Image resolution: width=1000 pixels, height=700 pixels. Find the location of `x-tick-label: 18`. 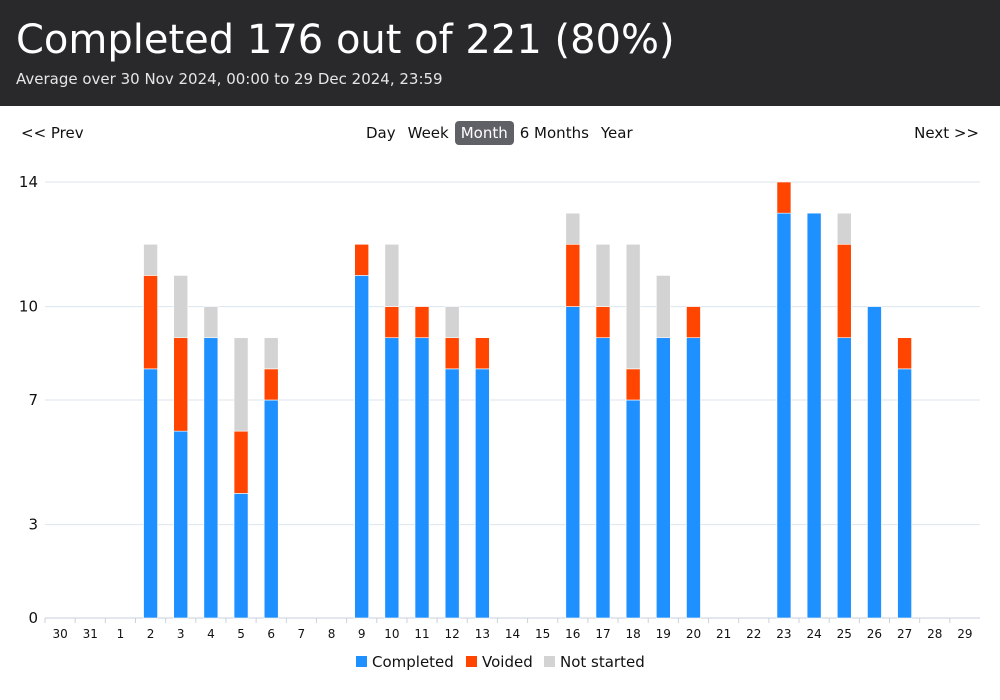

x-tick-label: 18 is located at coordinates (633, 634).